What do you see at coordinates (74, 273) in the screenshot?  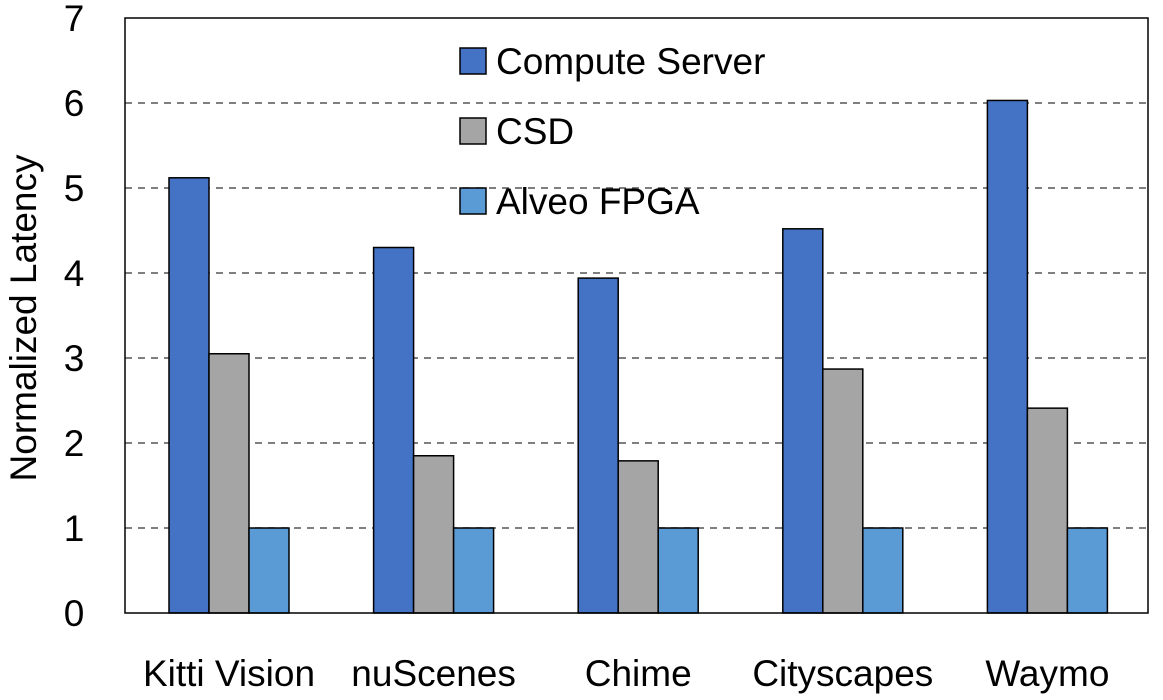 I see `y-tick-label: 4` at bounding box center [74, 273].